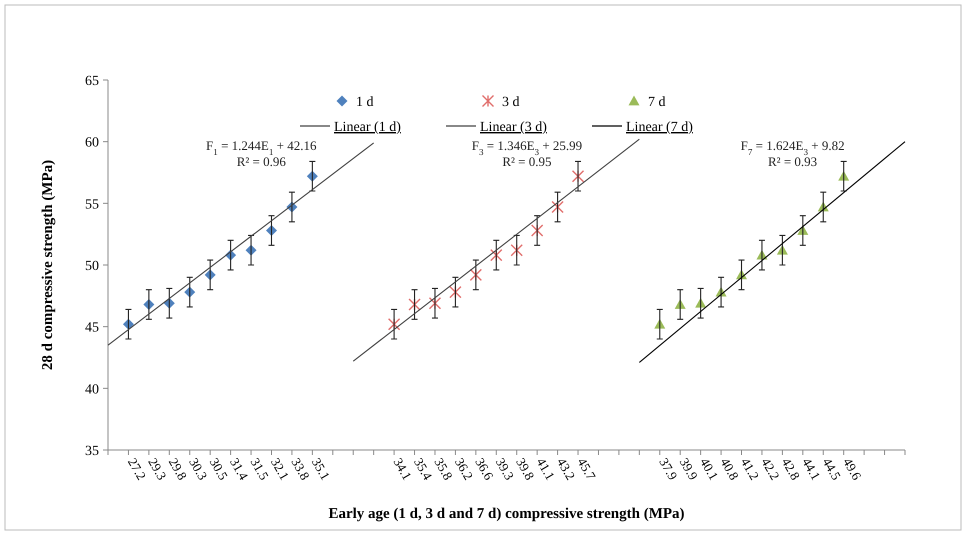  Describe the element at coordinates (506, 514) in the screenshot. I see `x-axis-title: Early age (1 d, 3 d and 7 d) compressive strength (MPa)` at that location.